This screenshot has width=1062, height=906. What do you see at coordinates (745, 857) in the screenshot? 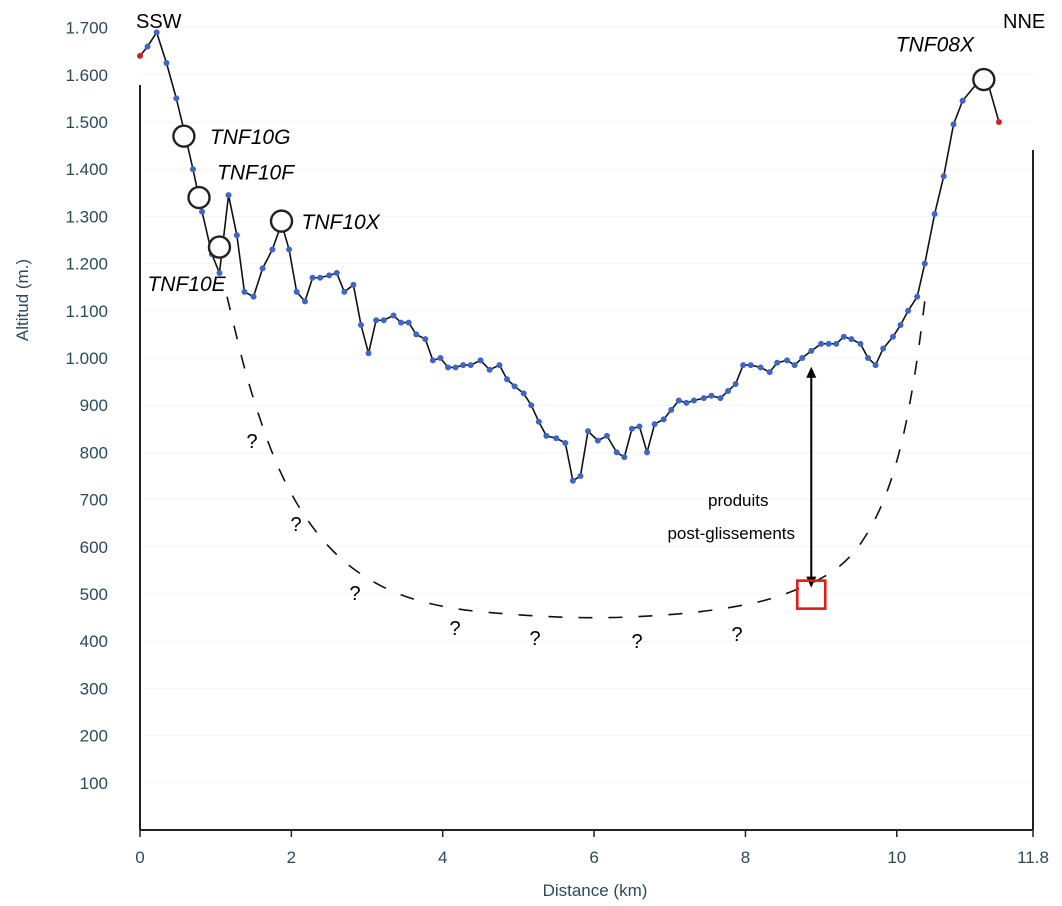
I see `x-tick-label: 8` at bounding box center [745, 857].